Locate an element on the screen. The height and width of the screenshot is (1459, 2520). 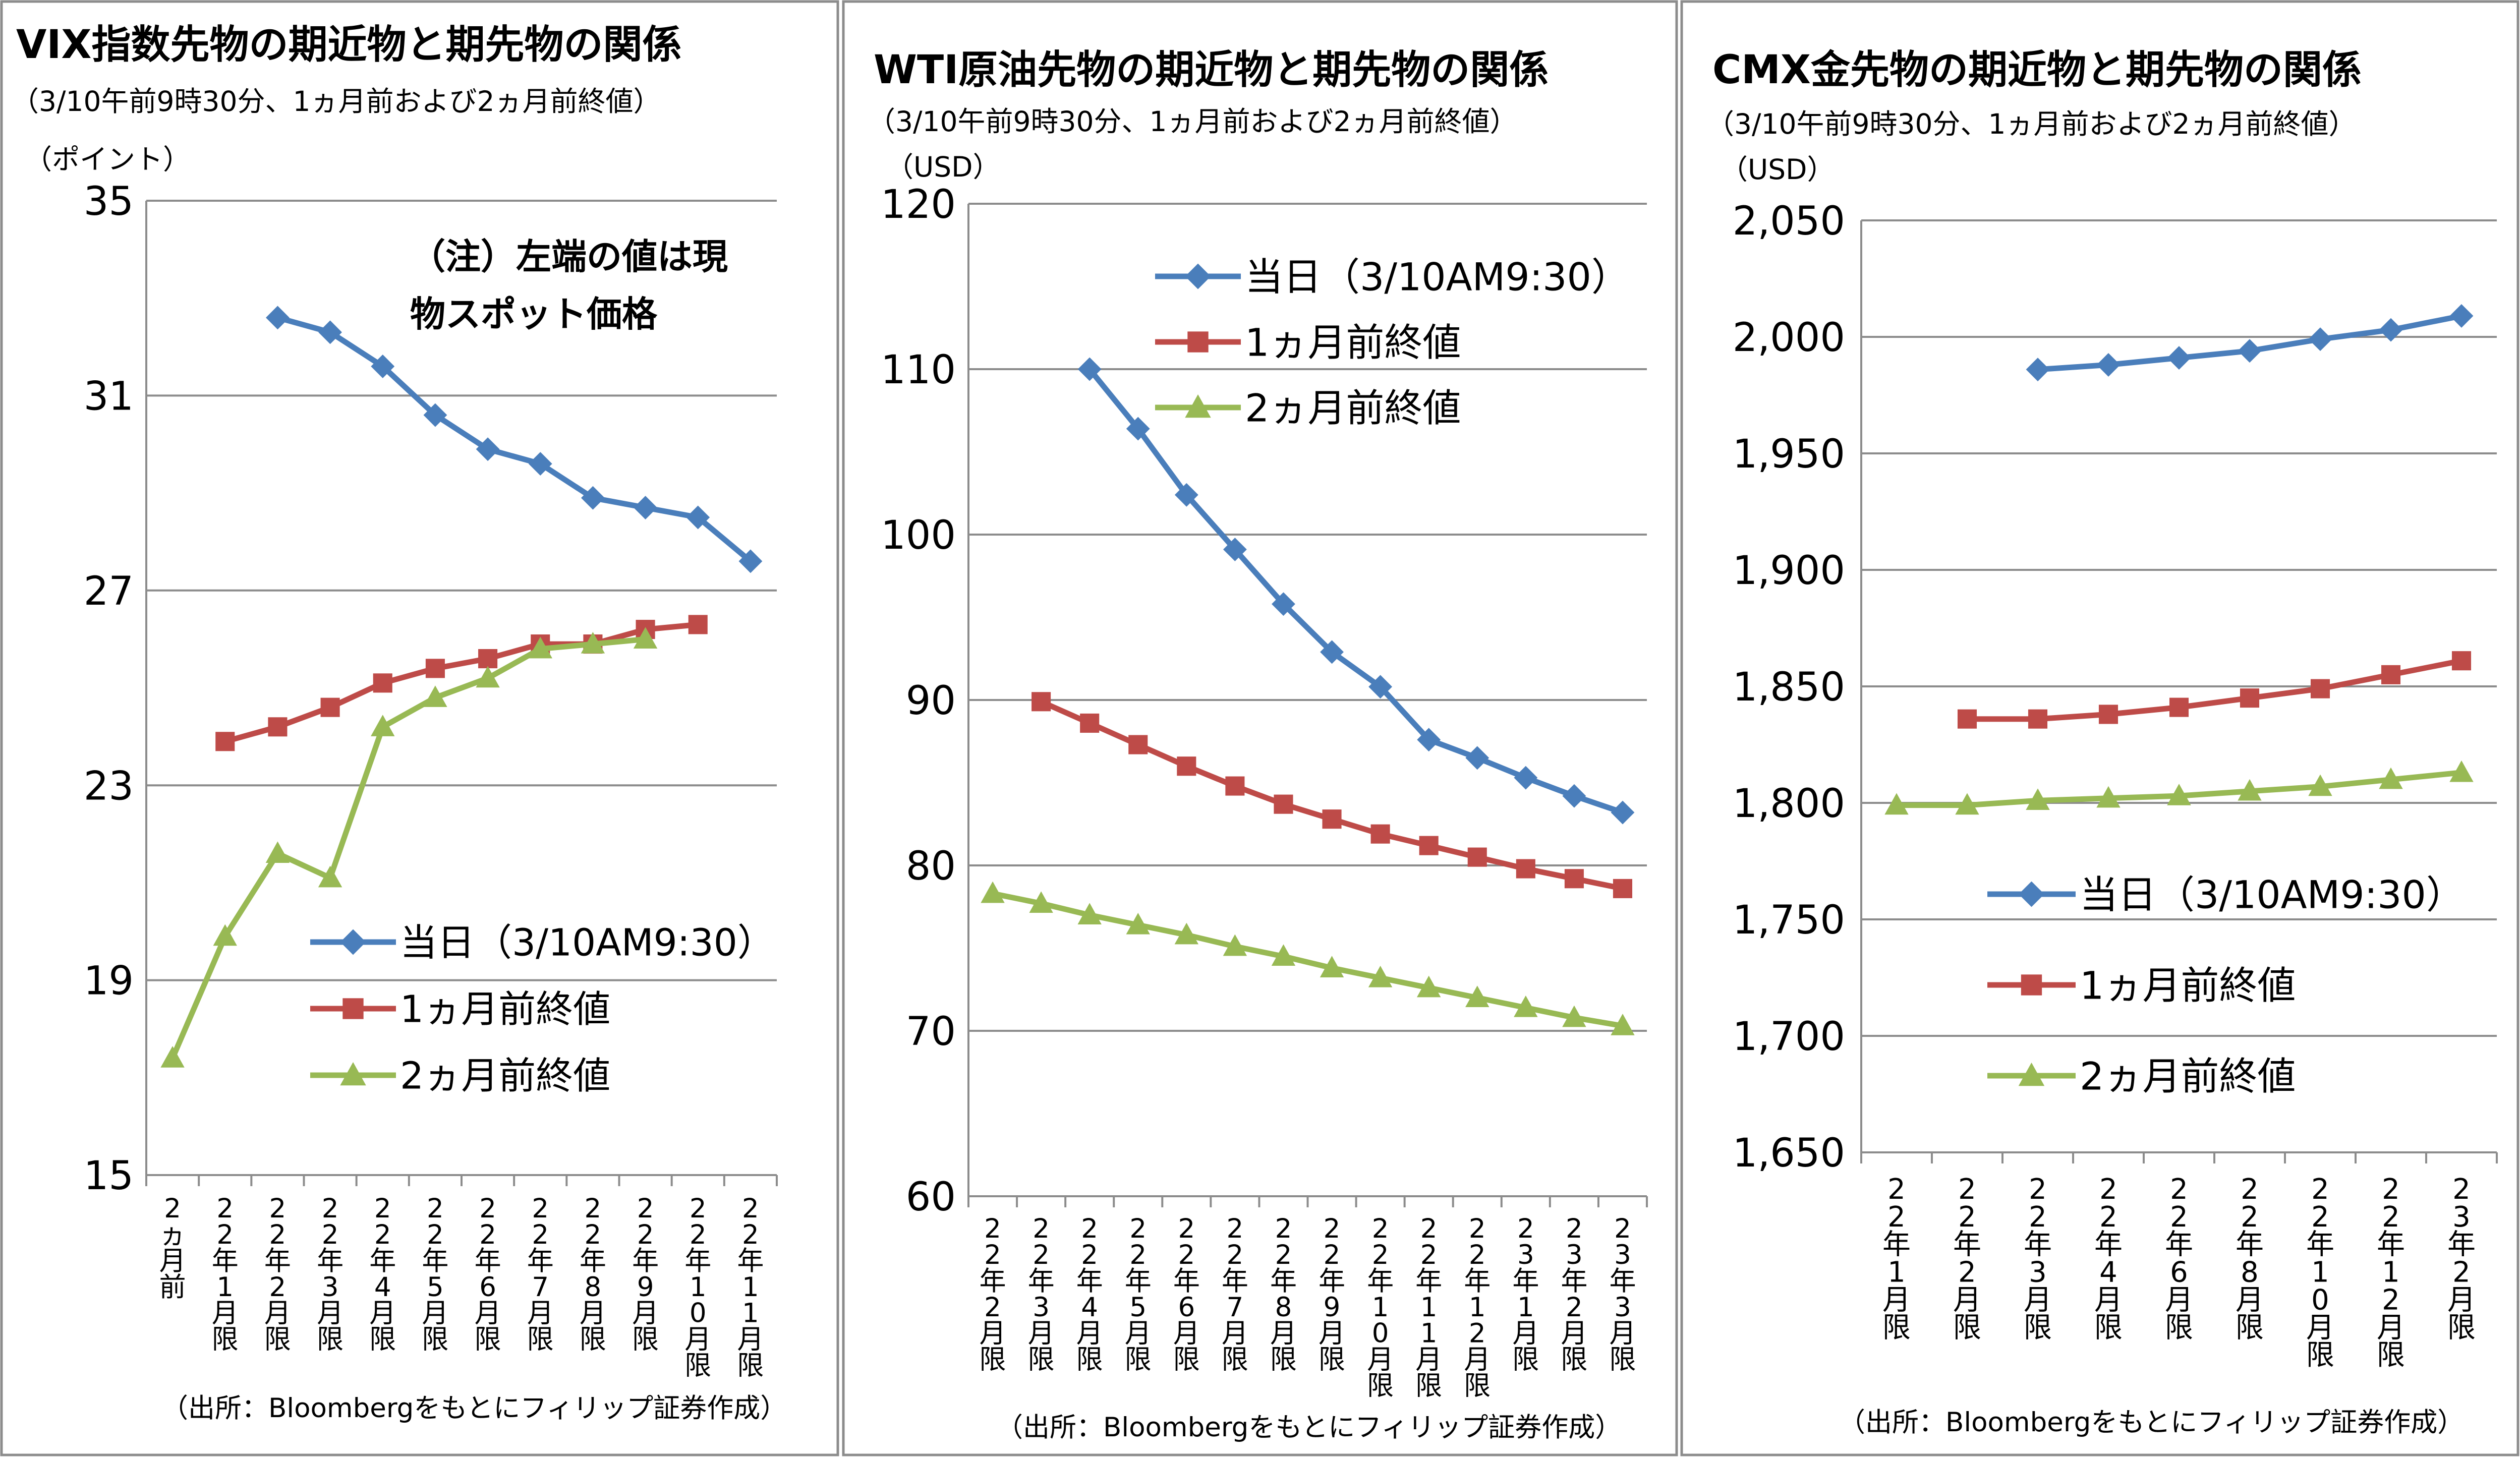
gold-legend-item: 当日（3/10AM9:30） is located at coordinates (2226, 894).